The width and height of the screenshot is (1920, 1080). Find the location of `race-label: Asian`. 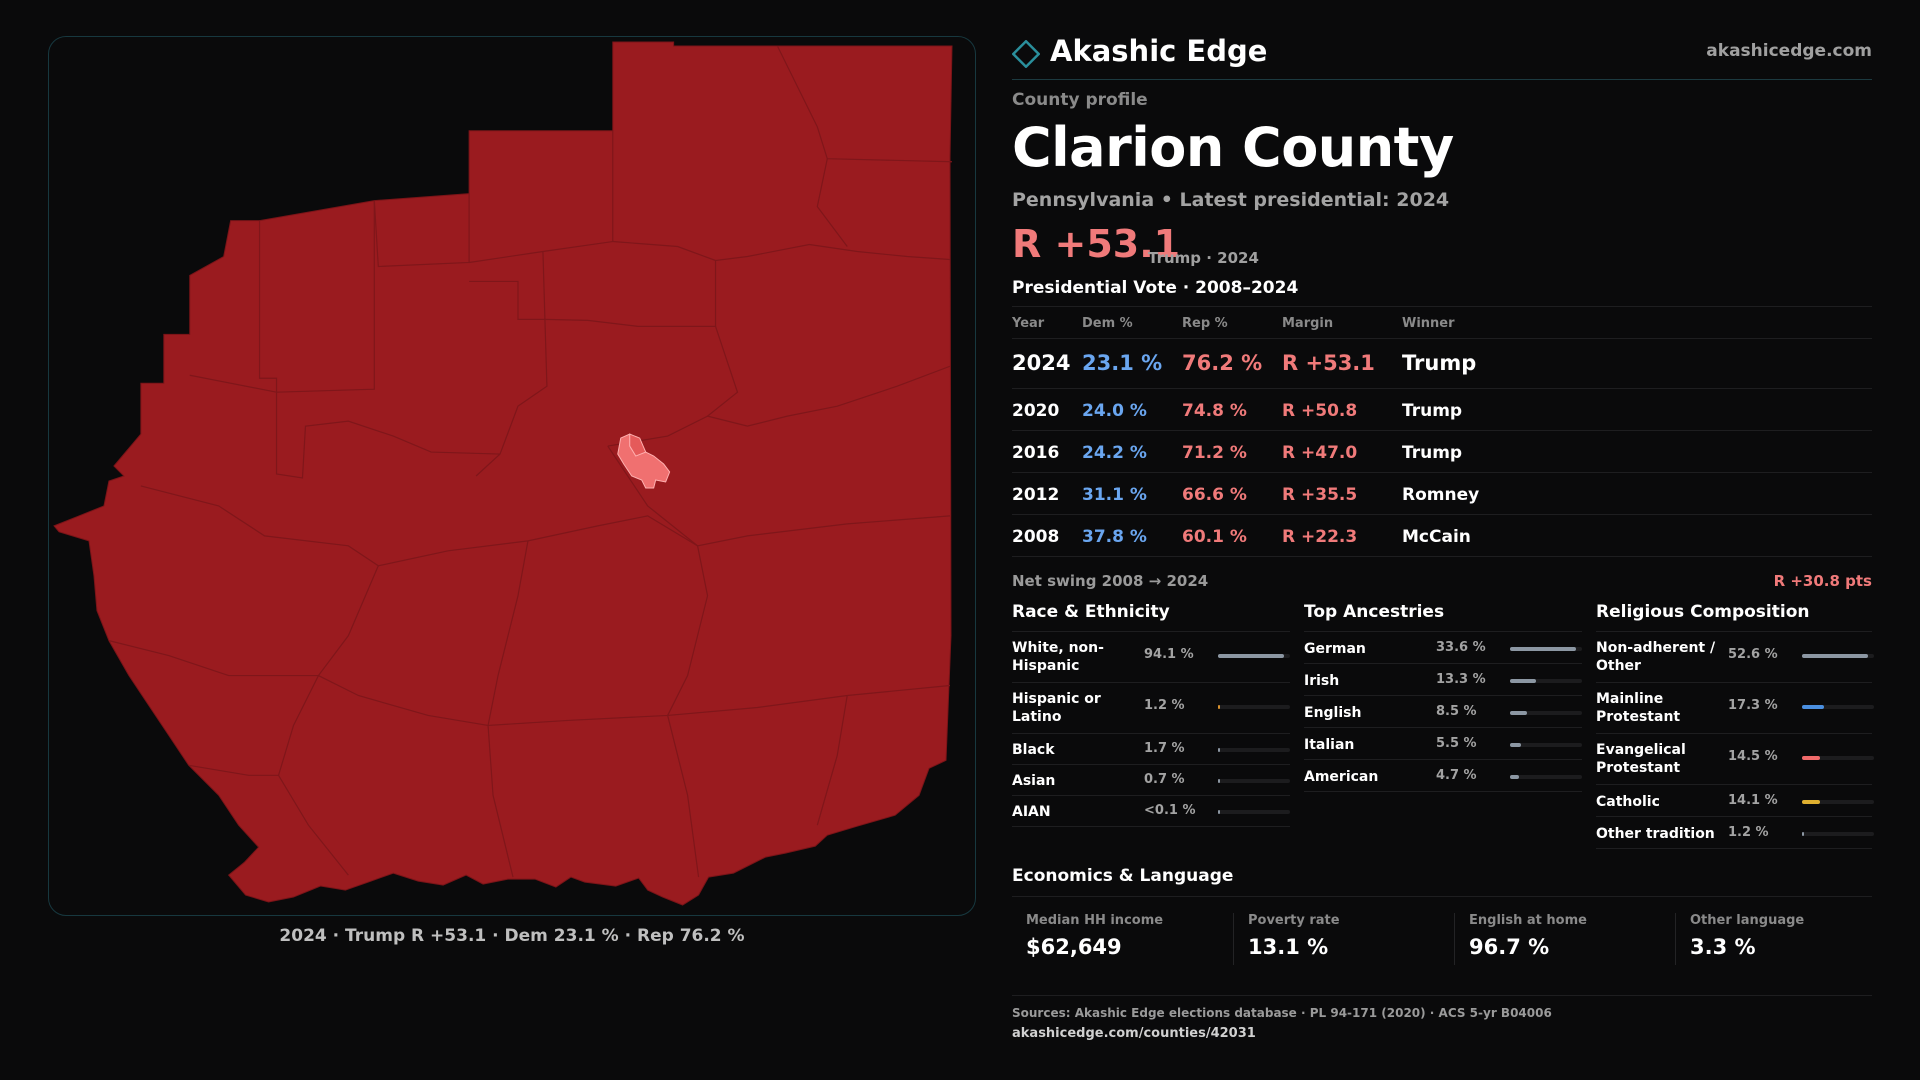

race-label: Asian is located at coordinates (1034, 781).